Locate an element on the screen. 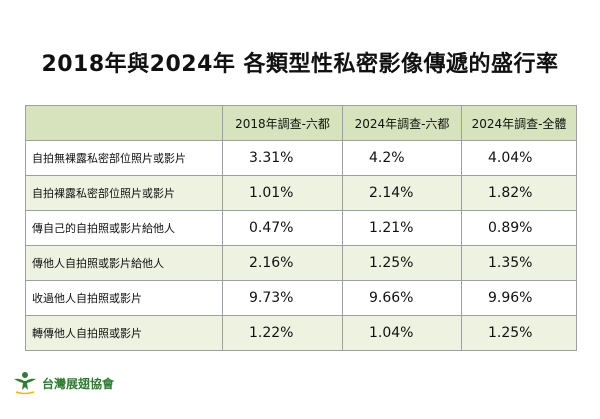  table-row: 傳他人自拍照或影片給他人 2.16% 1.25% 1.35% is located at coordinates (301, 263).